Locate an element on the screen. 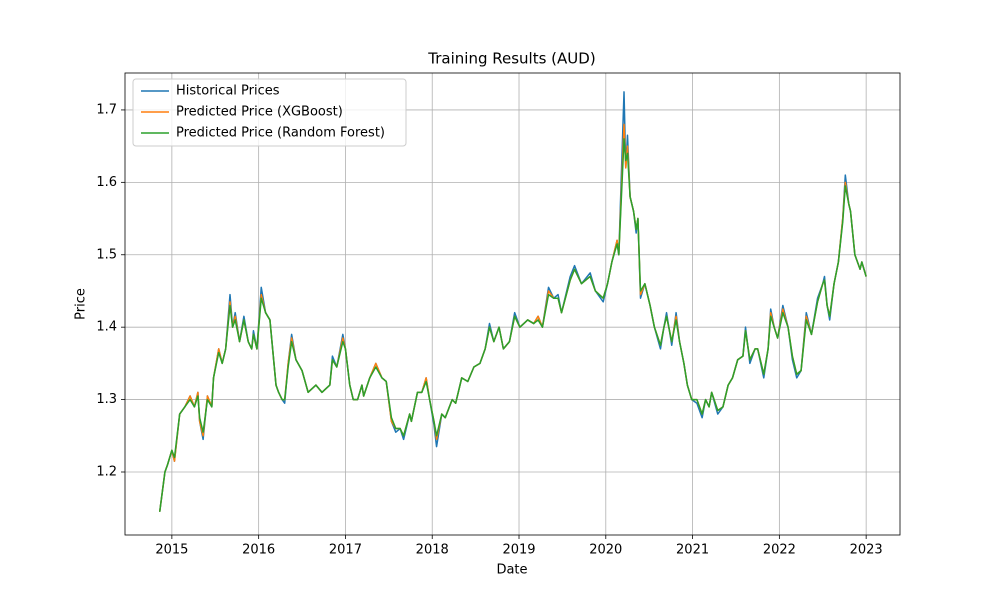 The height and width of the screenshot is (600, 1000). legend-box is located at coordinates (269, 112).